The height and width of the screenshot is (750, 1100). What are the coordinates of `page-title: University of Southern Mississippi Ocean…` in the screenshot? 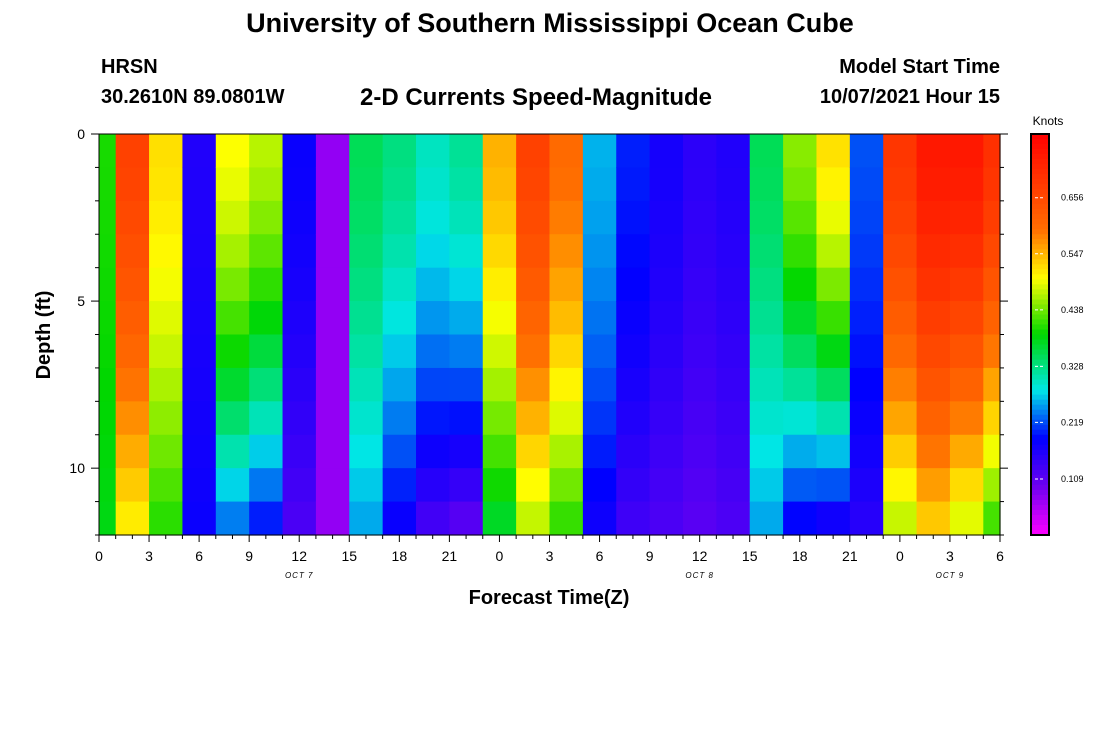 It's located at (550, 23).